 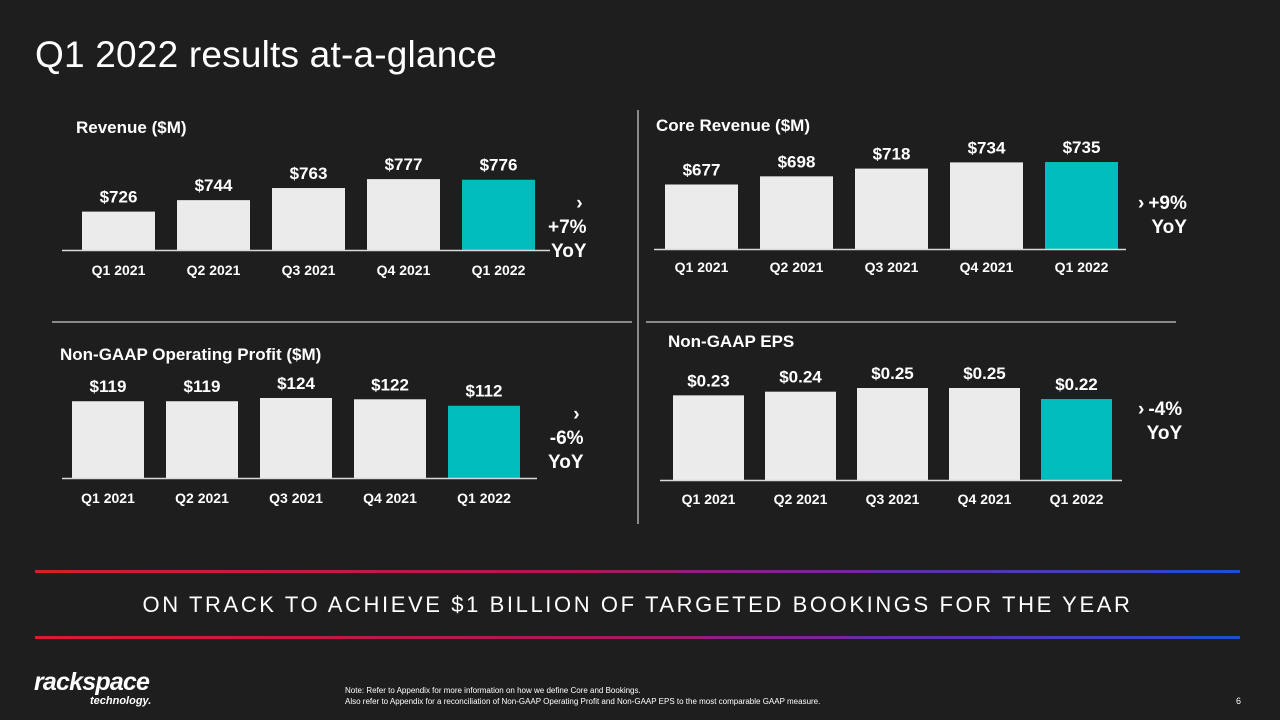 I want to click on chart-title: Non-GAAP EPS, so click(x=731, y=341).